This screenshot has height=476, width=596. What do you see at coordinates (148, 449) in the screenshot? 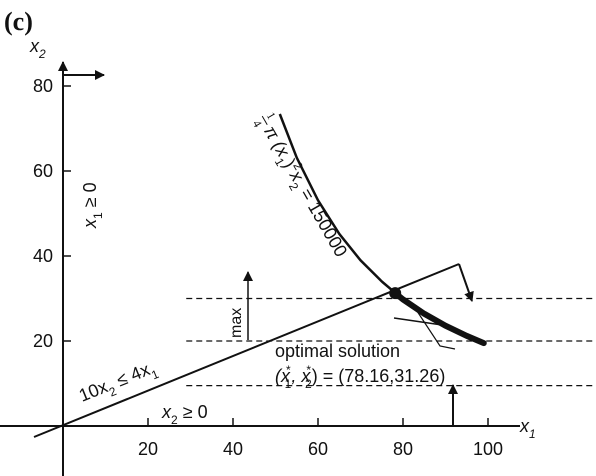
I see `x-tick-label: 20` at bounding box center [148, 449].